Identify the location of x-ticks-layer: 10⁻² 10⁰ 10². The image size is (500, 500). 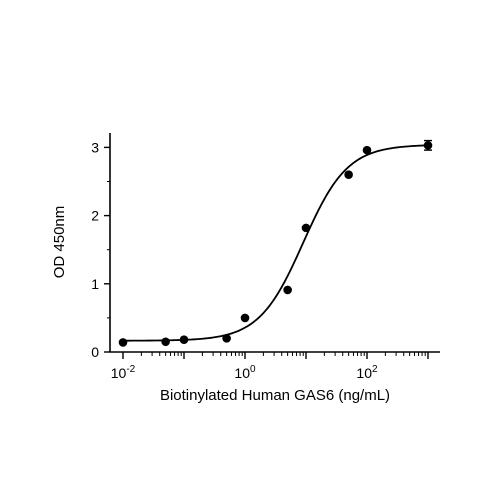
(270, 366).